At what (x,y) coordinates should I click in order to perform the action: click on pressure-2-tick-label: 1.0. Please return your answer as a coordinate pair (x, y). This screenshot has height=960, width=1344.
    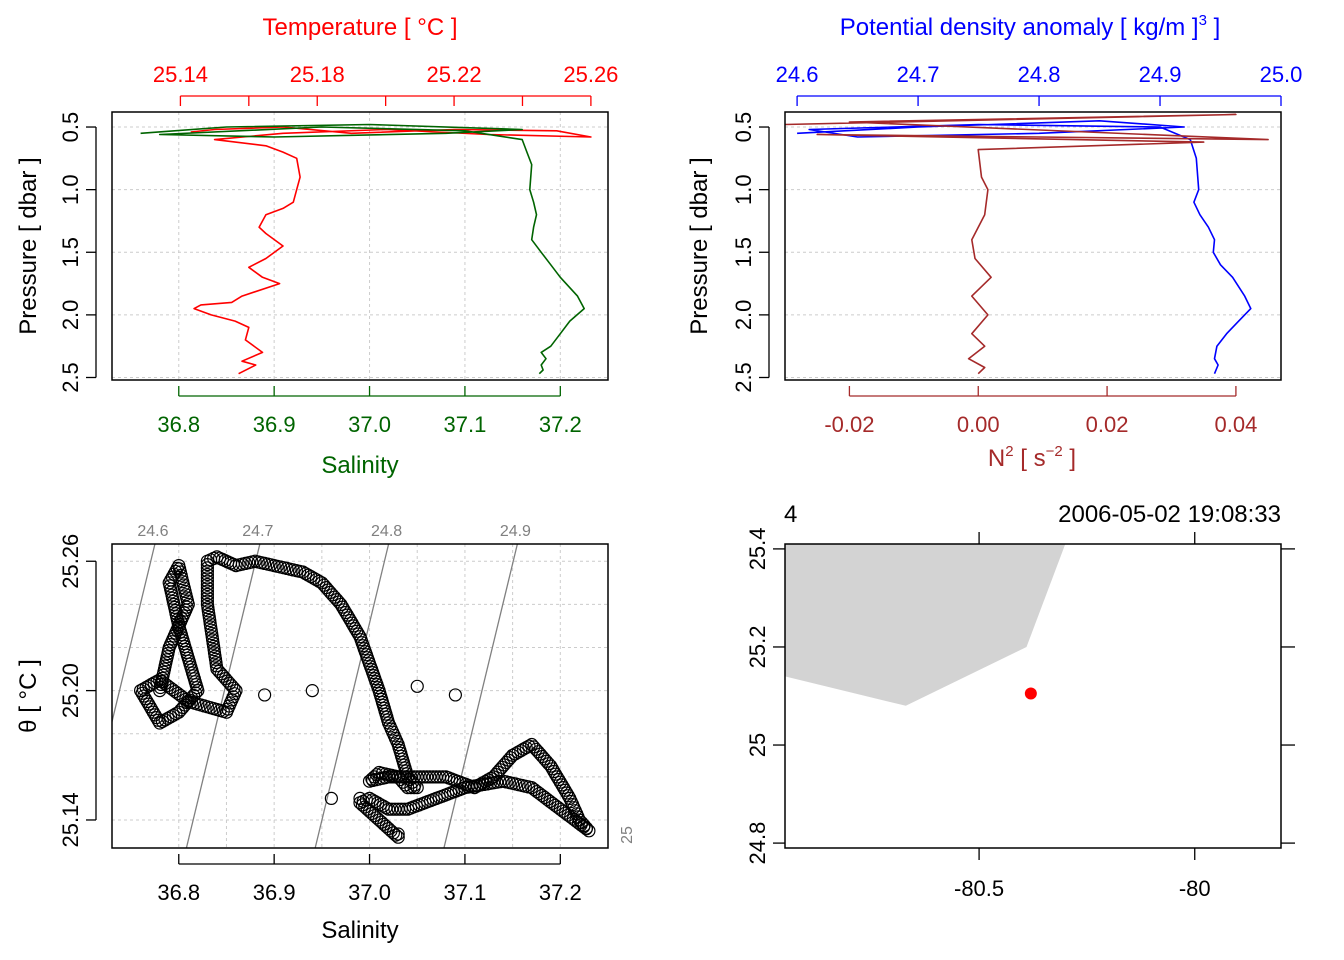
    Looking at the image, I should click on (743, 189).